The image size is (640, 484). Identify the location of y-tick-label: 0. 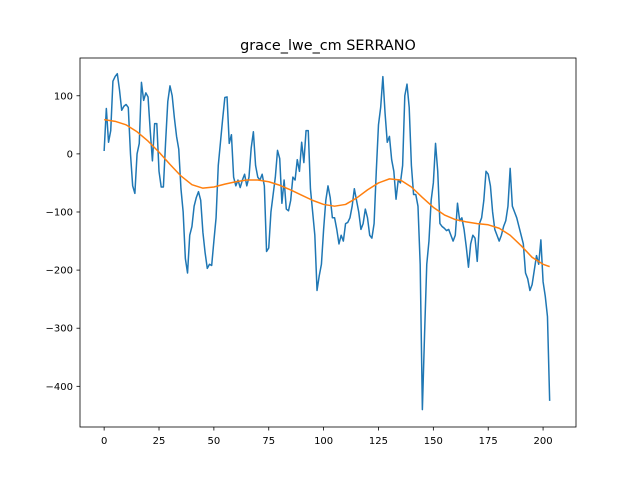
(70, 154).